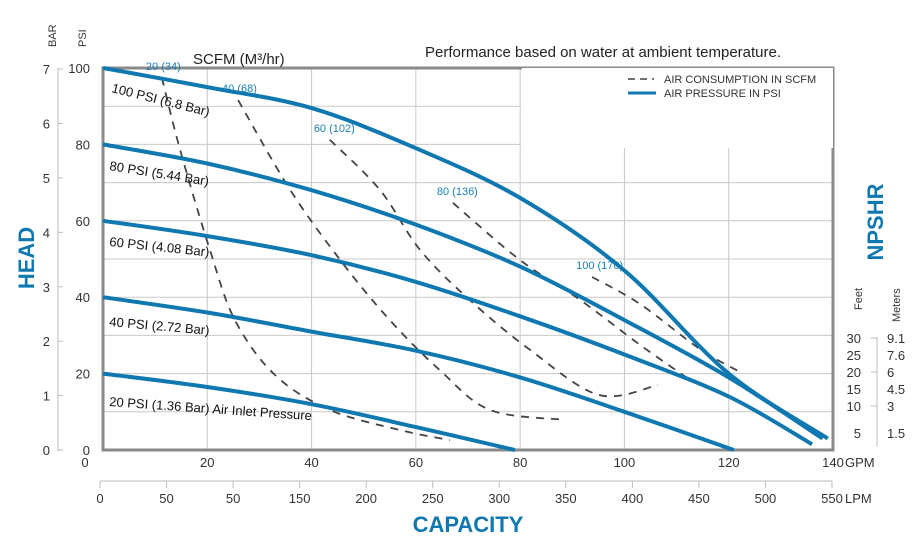 This screenshot has width=920, height=550. What do you see at coordinates (83, 374) in the screenshot?
I see `psi-tick-label: 20` at bounding box center [83, 374].